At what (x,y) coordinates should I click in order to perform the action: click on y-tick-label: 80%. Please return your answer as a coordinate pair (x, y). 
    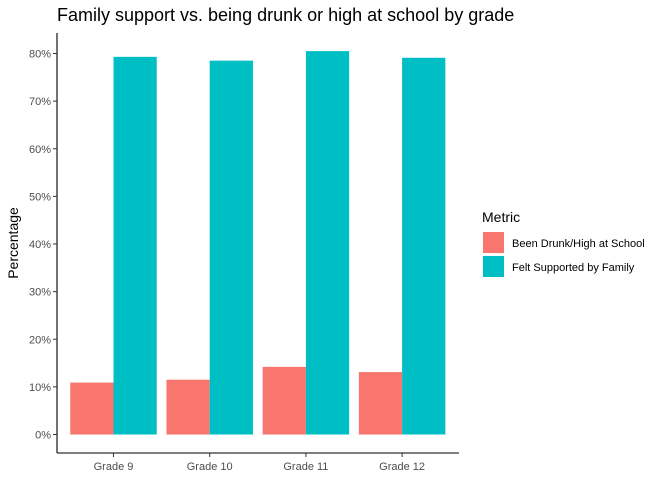
    Looking at the image, I should click on (40, 55).